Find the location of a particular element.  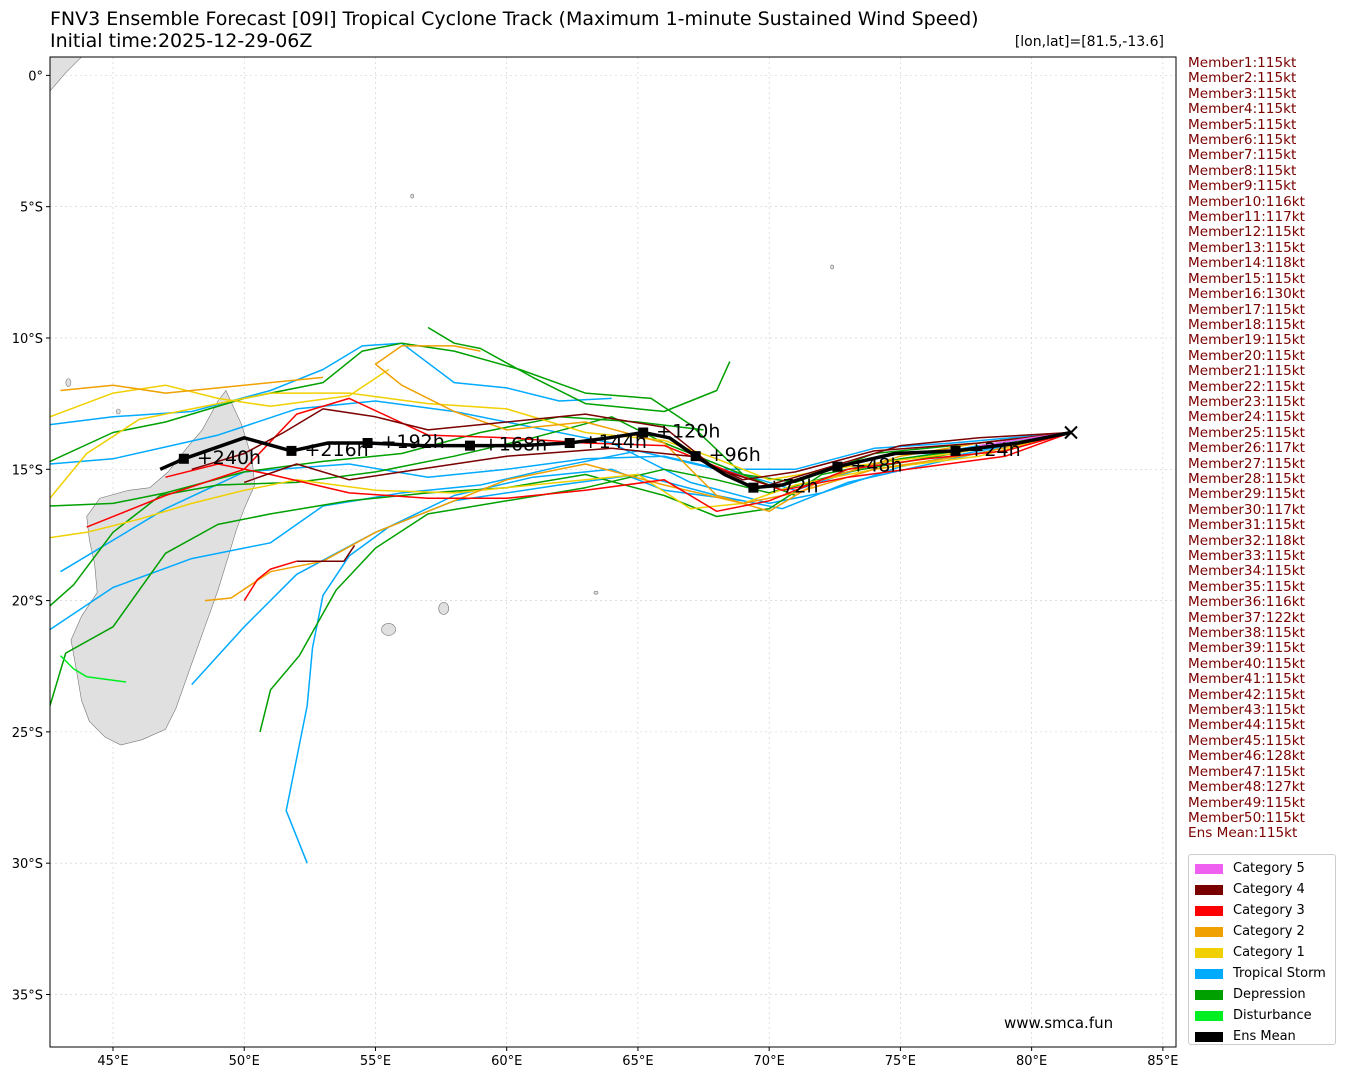

legend-label: Category 3 is located at coordinates (1269, 910).